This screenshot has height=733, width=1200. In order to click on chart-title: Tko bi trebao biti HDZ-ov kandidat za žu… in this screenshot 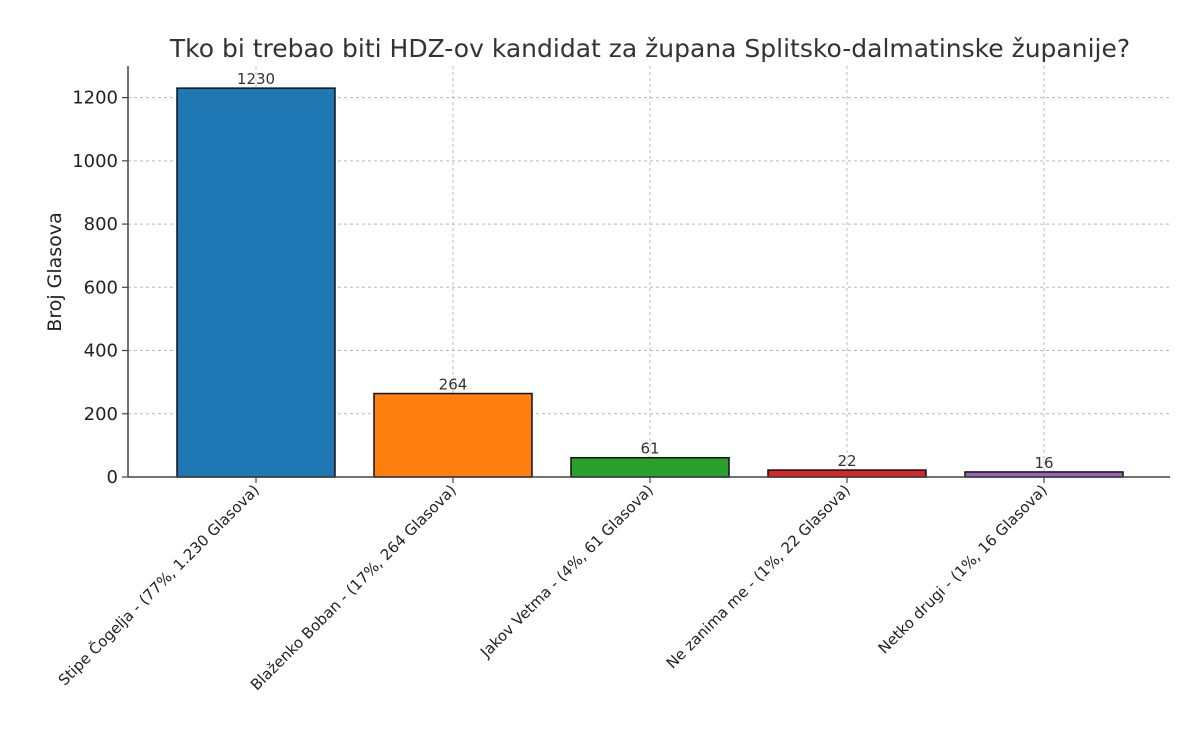, I will do `click(649, 48)`.